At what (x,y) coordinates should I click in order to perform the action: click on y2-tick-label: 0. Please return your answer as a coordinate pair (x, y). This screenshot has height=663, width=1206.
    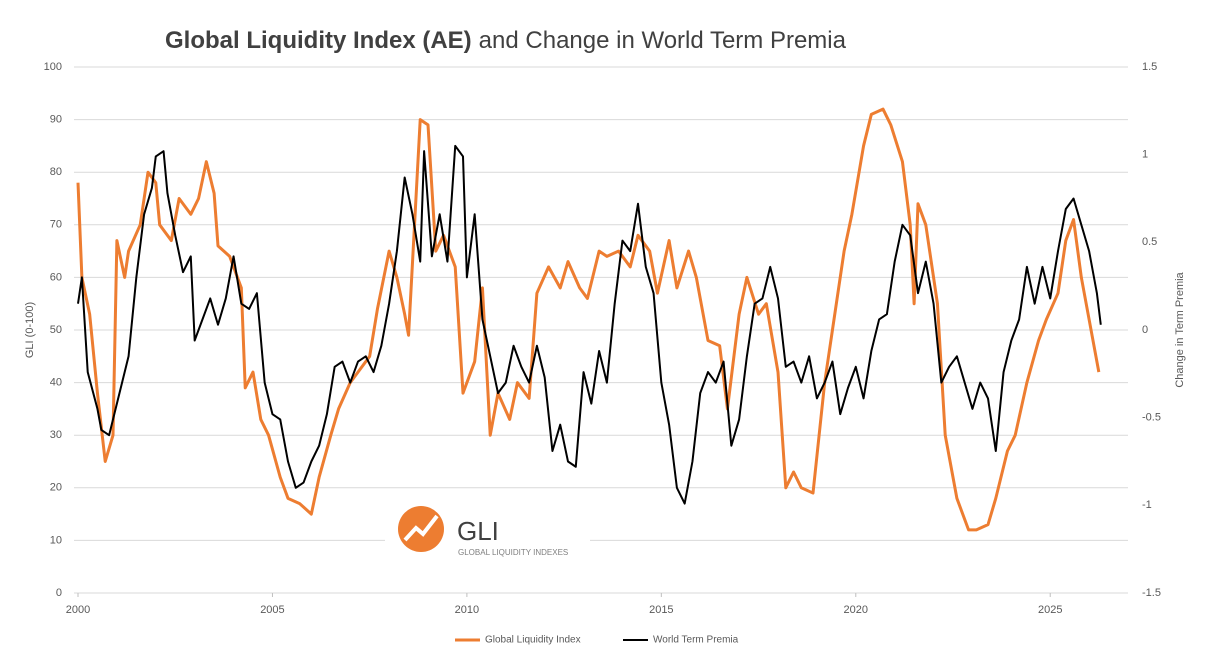
    Looking at the image, I should click on (1145, 330).